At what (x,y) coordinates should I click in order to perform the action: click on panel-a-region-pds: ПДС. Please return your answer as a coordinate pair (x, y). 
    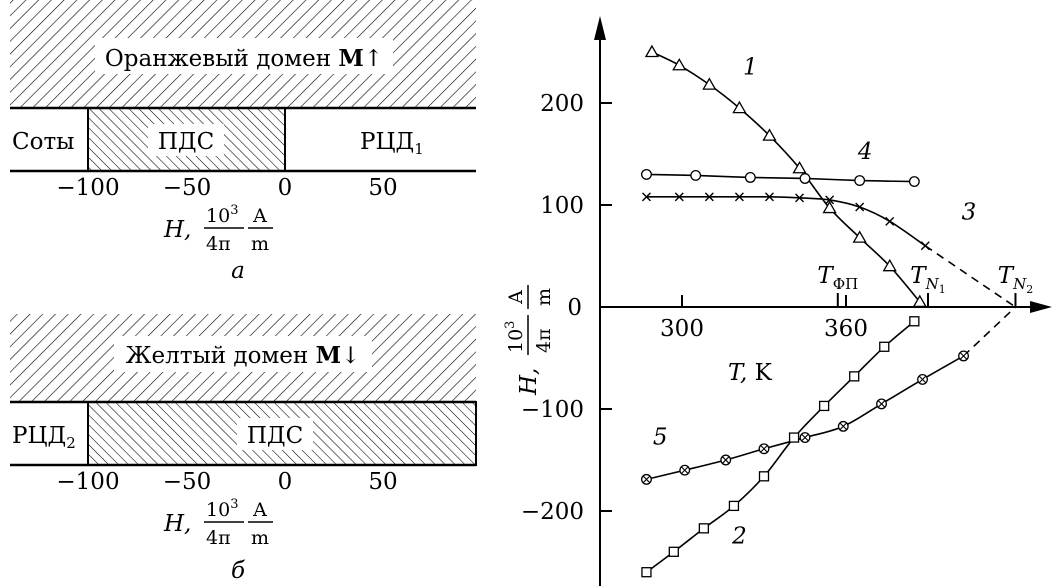
    Looking at the image, I should click on (186, 142).